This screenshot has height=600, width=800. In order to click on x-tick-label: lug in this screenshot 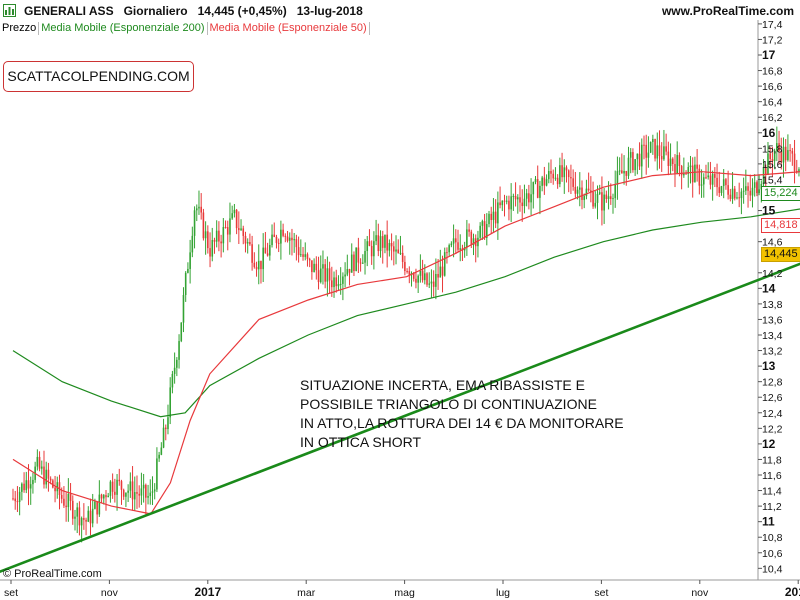, I will do `click(503, 593)`.